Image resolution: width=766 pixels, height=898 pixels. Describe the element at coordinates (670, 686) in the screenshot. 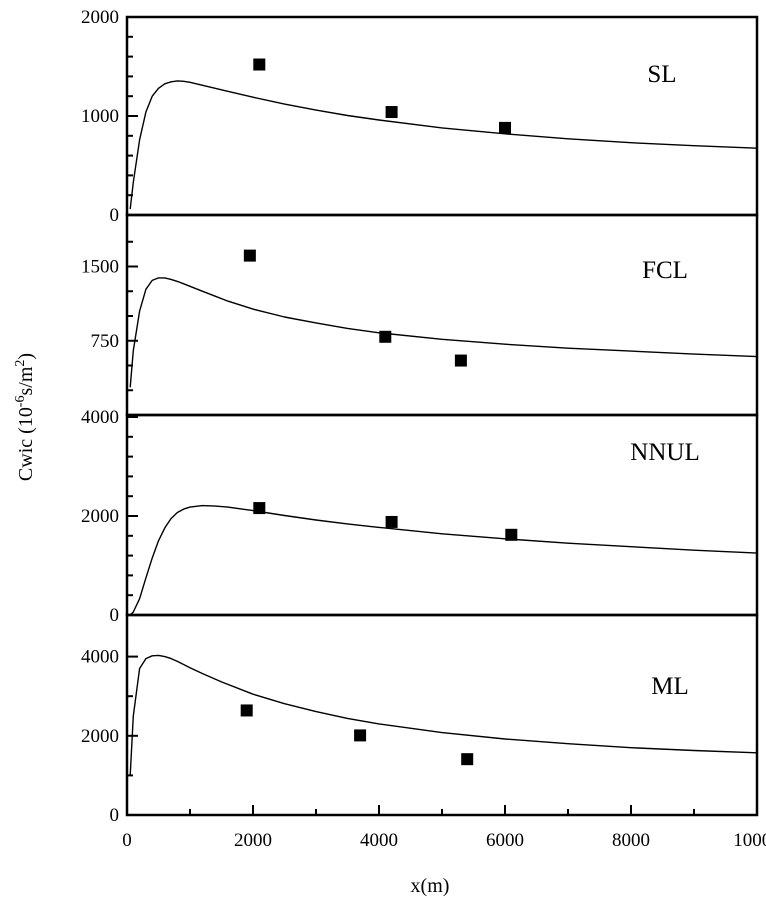

I see `panel-label: ML` at that location.